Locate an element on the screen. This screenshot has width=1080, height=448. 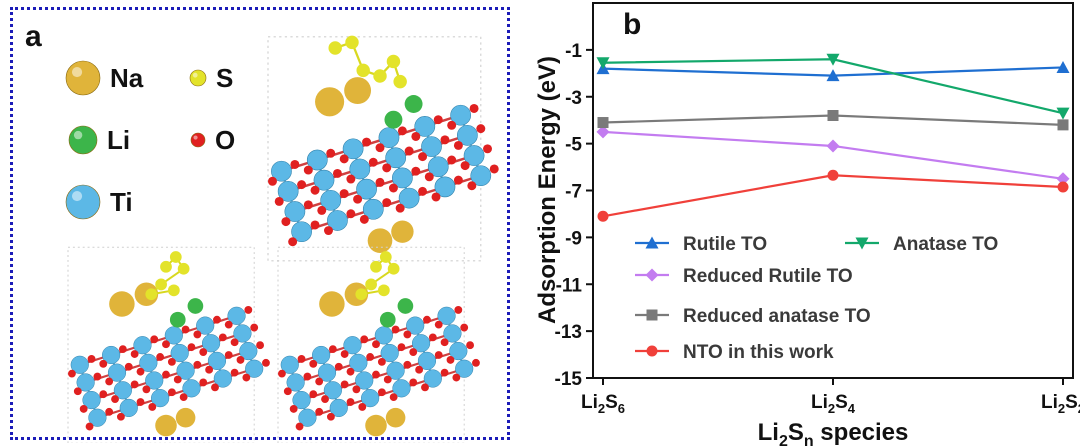
key-label-ti: Ti is located at coordinates (121, 202).